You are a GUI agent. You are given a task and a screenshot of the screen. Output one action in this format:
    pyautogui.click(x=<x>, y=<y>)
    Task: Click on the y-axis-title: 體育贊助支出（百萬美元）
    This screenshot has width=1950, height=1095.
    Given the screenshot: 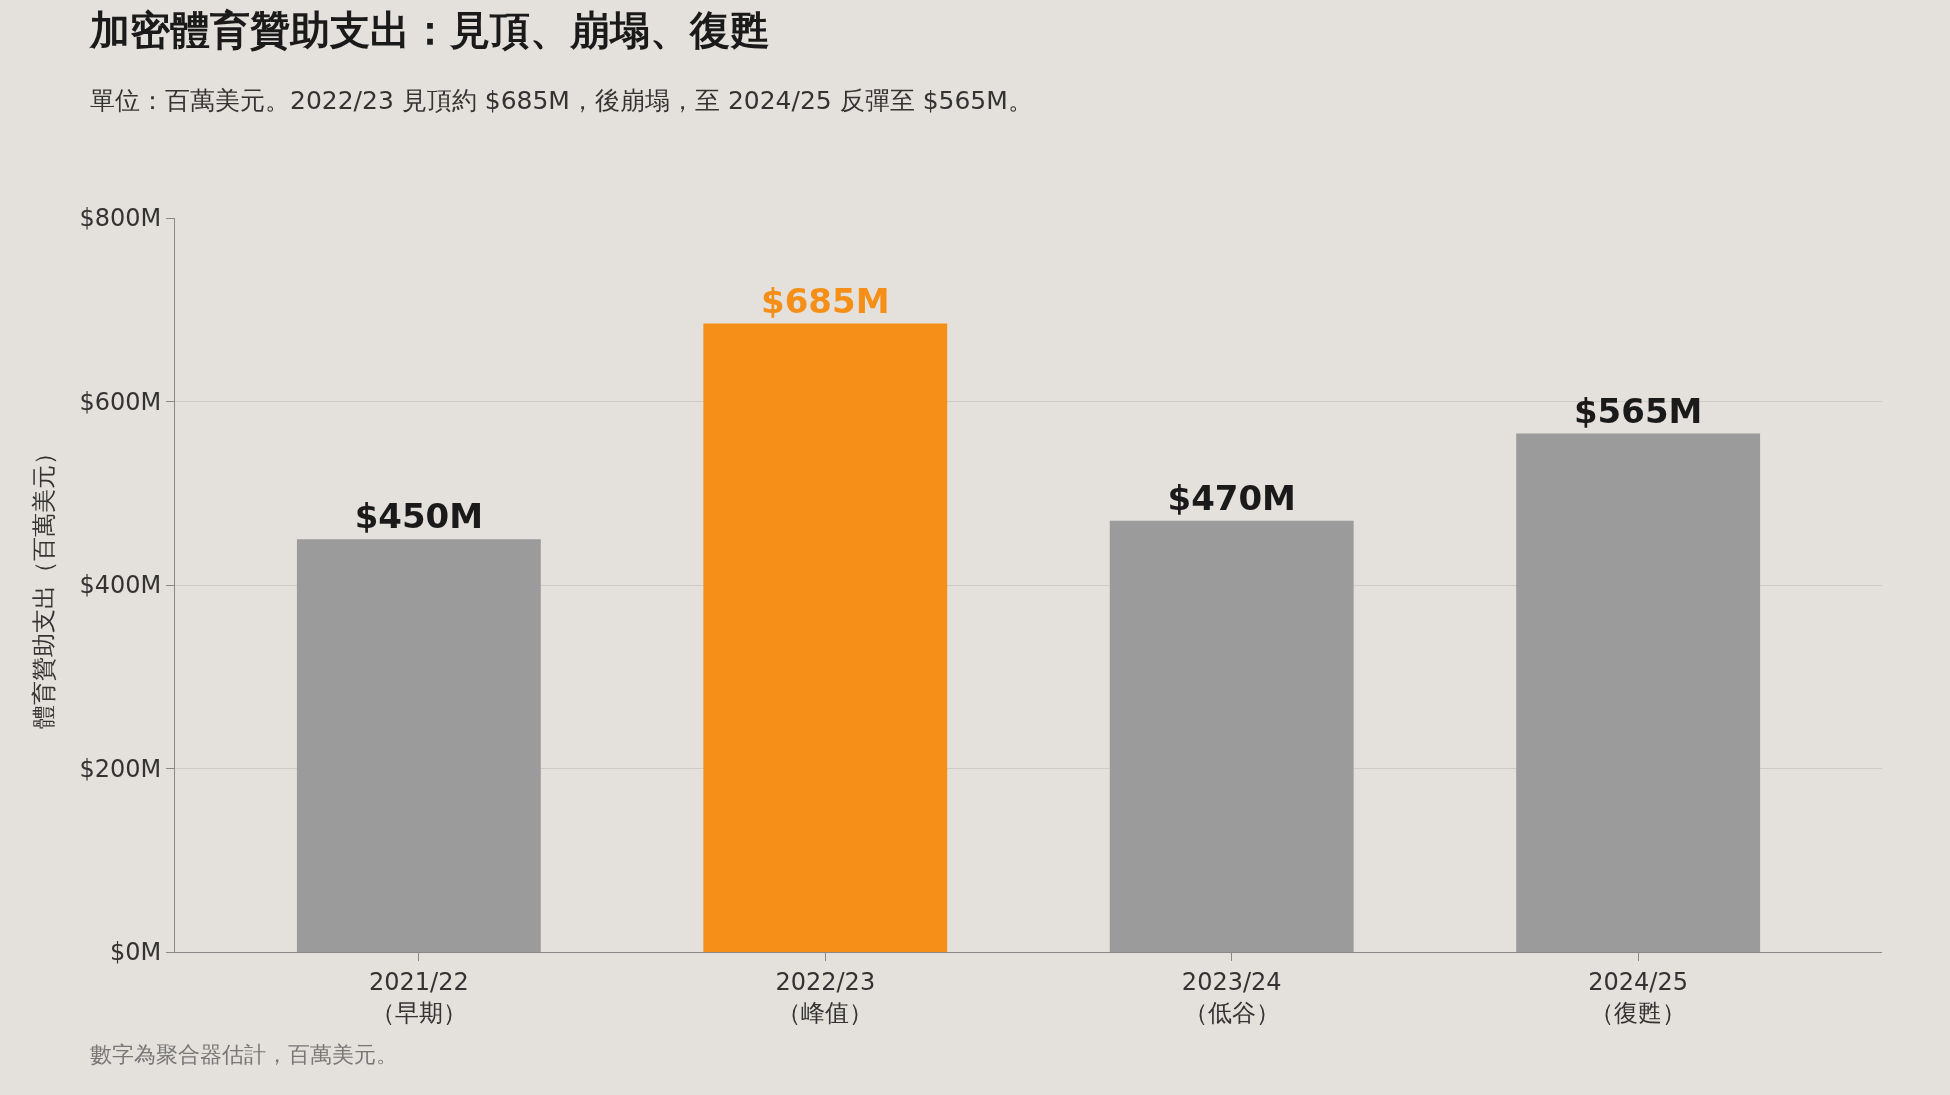 What is the action you would take?
    pyautogui.click(x=43, y=585)
    